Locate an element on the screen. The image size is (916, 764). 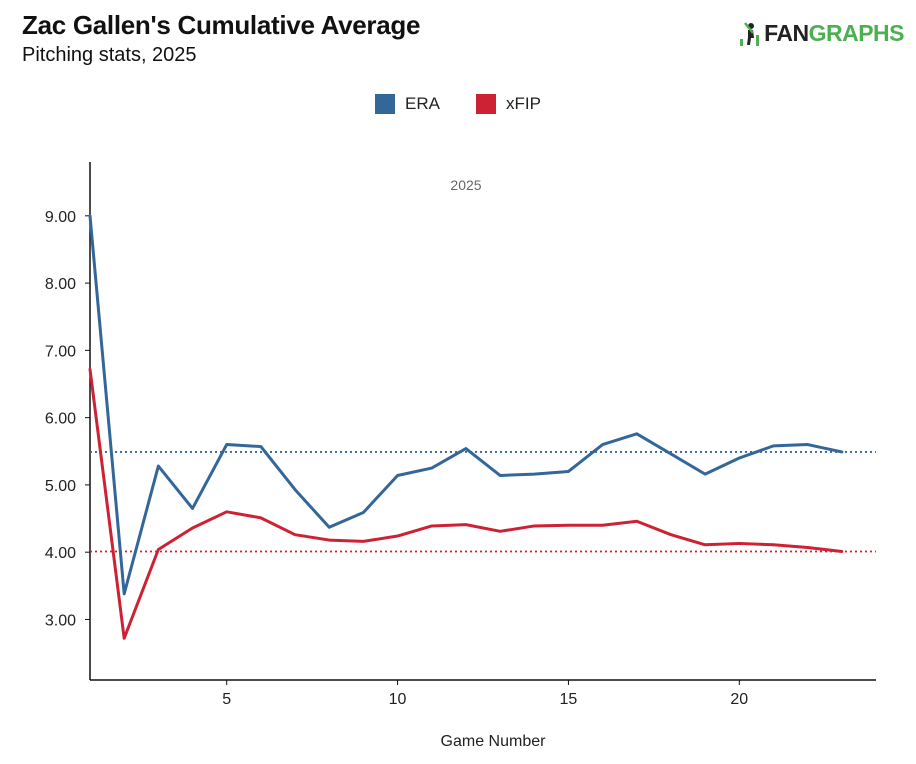
x-tick-label: 5 is located at coordinates (226, 699).